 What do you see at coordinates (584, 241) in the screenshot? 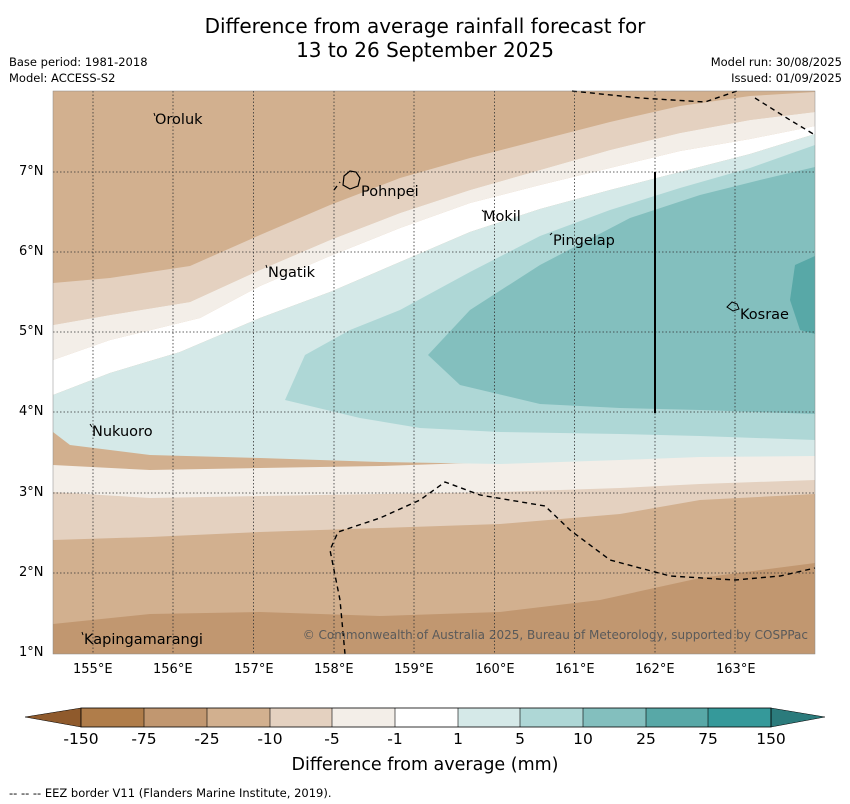
I see `place-label-pingelap: Pingelap` at bounding box center [584, 241].